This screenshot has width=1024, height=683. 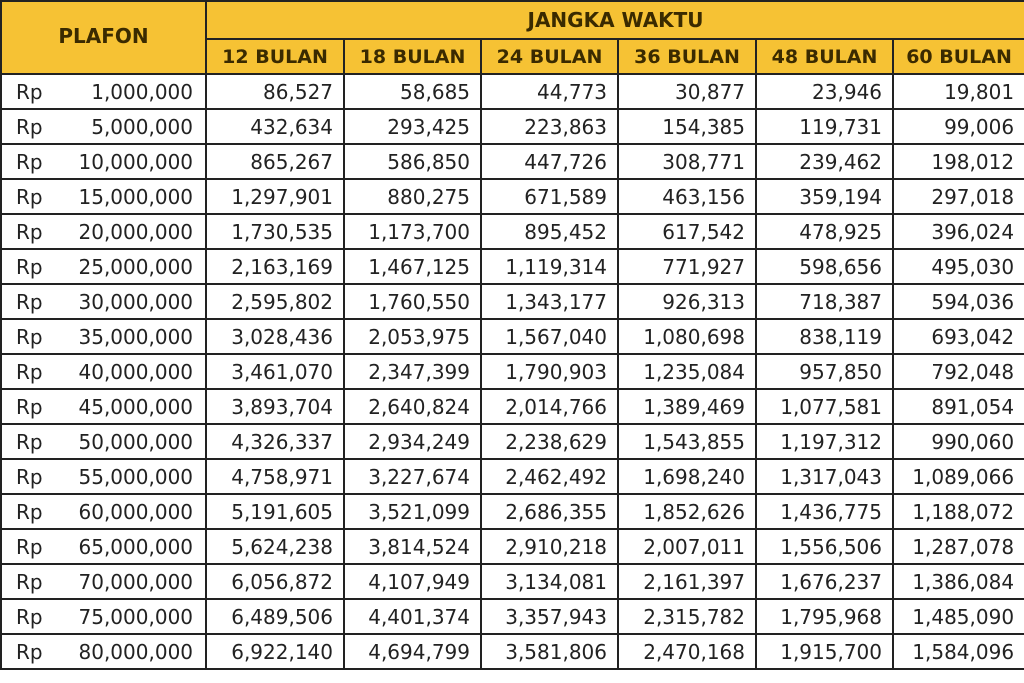 I want to click on installment-cell: 617,542, so click(x=687, y=231).